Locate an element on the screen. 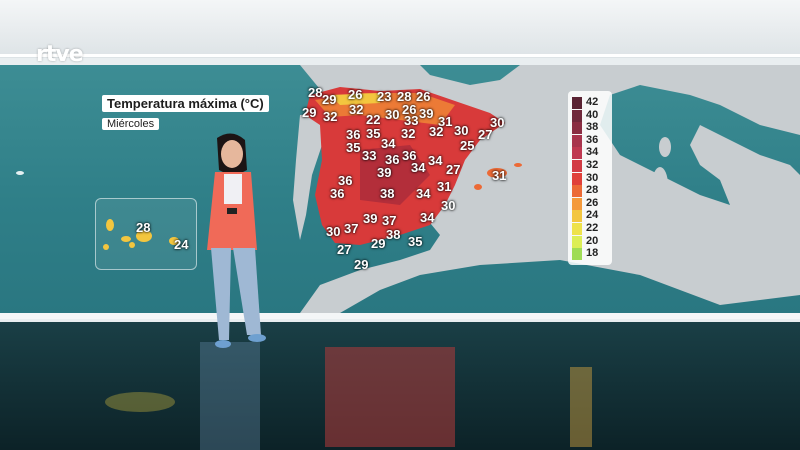 Image resolution: width=800 pixels, height=450 pixels. legend-entry: 40 is located at coordinates (590, 115).